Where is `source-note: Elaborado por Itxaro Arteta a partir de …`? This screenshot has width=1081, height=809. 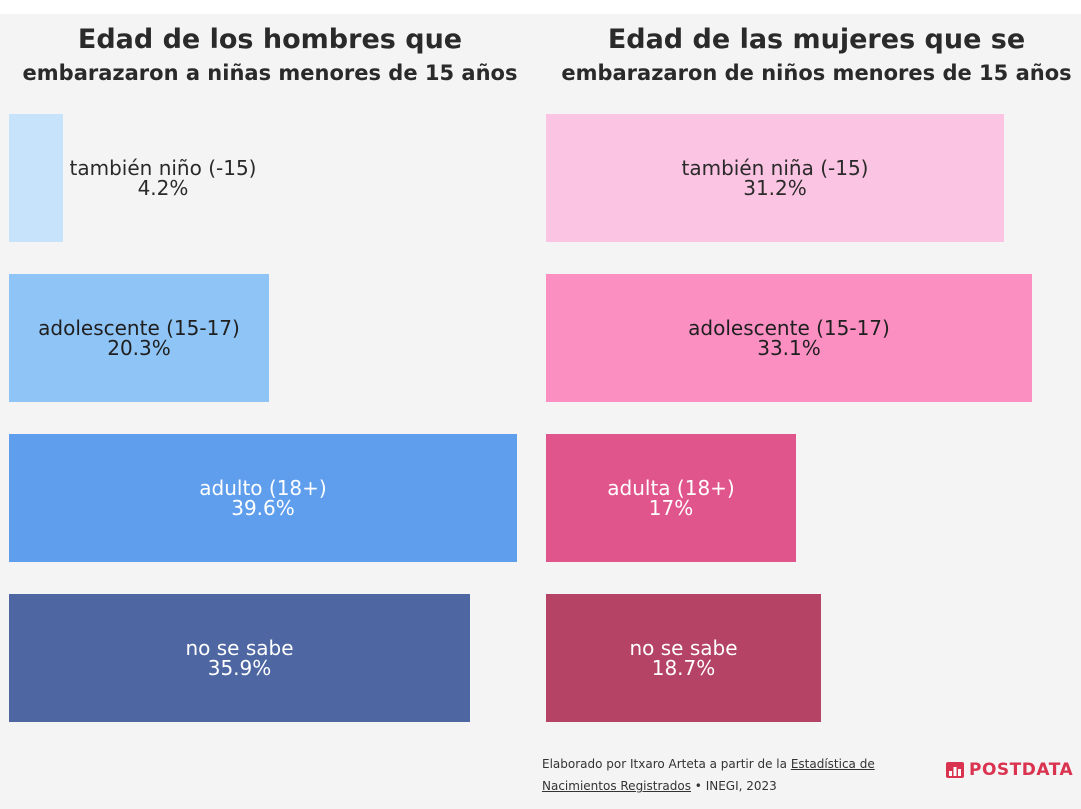
source-note: Elaborado por Itxaro Arteta a partir de … is located at coordinates (708, 775).